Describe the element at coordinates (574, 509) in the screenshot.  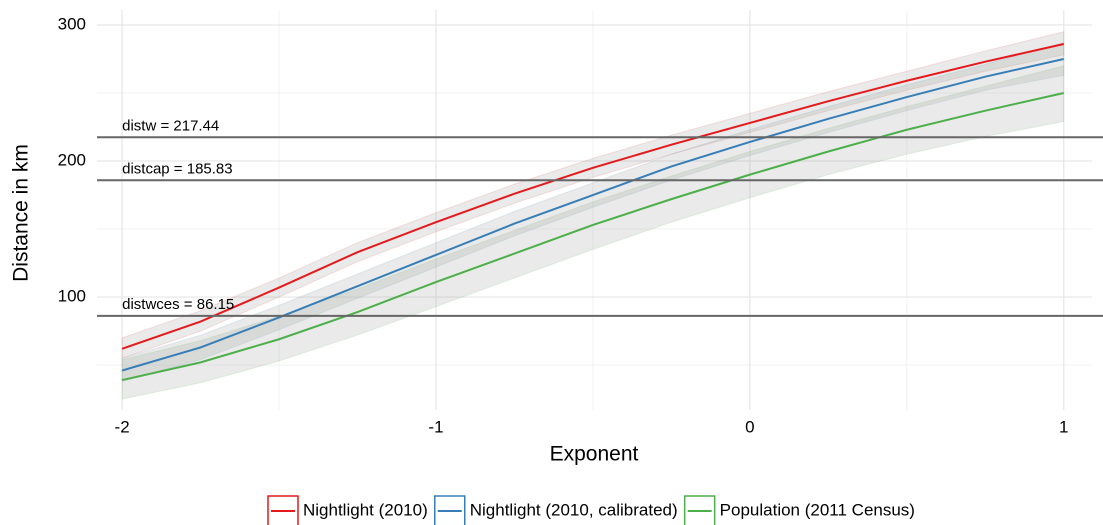
I see `legend-label: Nightlight (2010, calibrated)` at that location.